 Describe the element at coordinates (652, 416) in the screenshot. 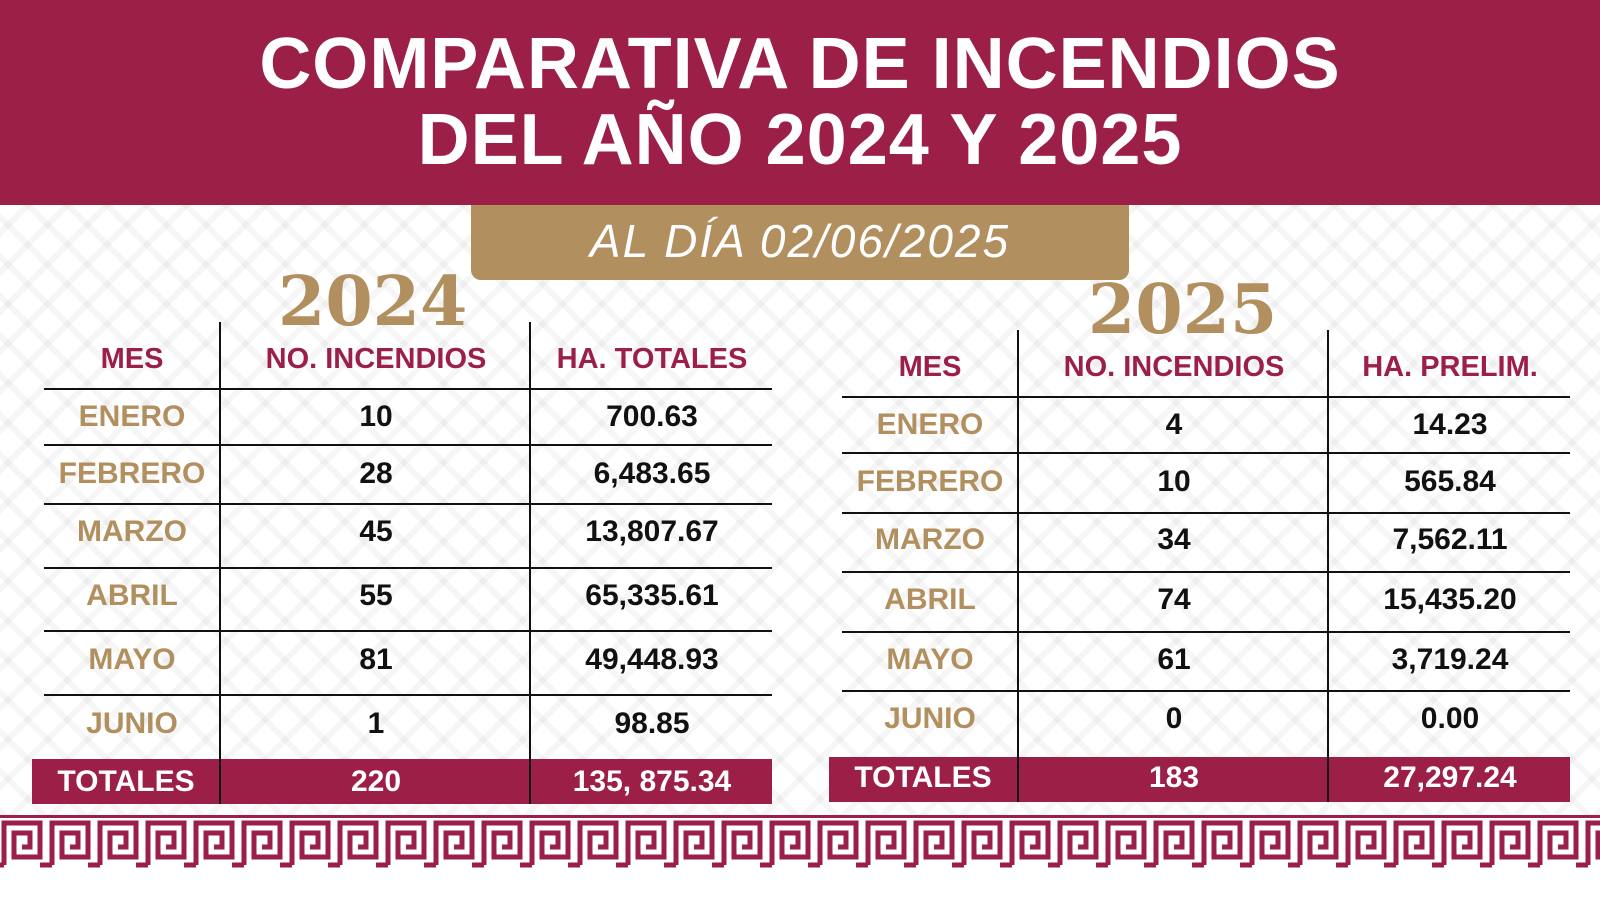

I see `table-cell-ha: 700.63` at that location.